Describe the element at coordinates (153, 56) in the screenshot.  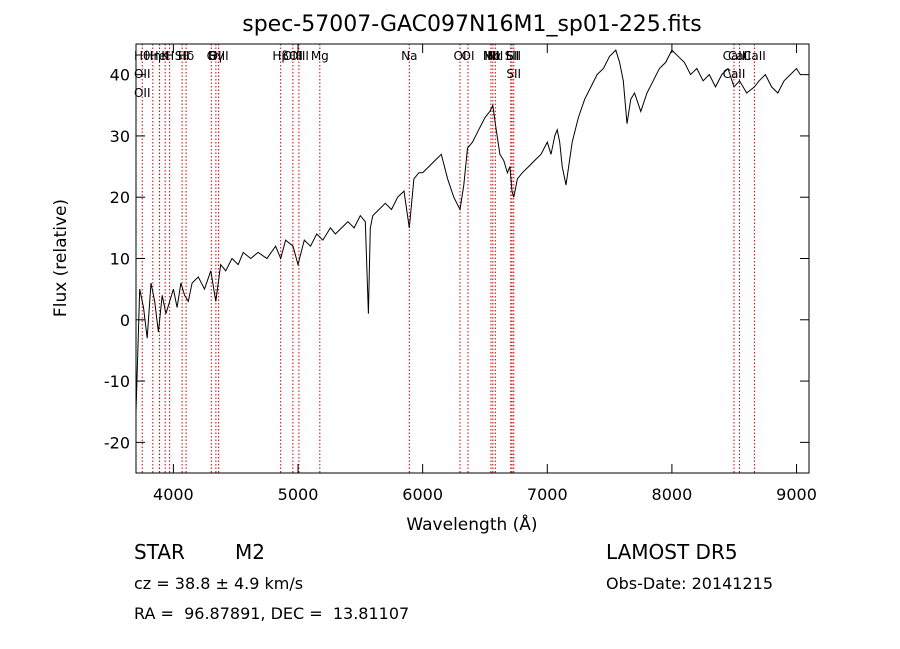
I see `line-label: Hη` at that location.